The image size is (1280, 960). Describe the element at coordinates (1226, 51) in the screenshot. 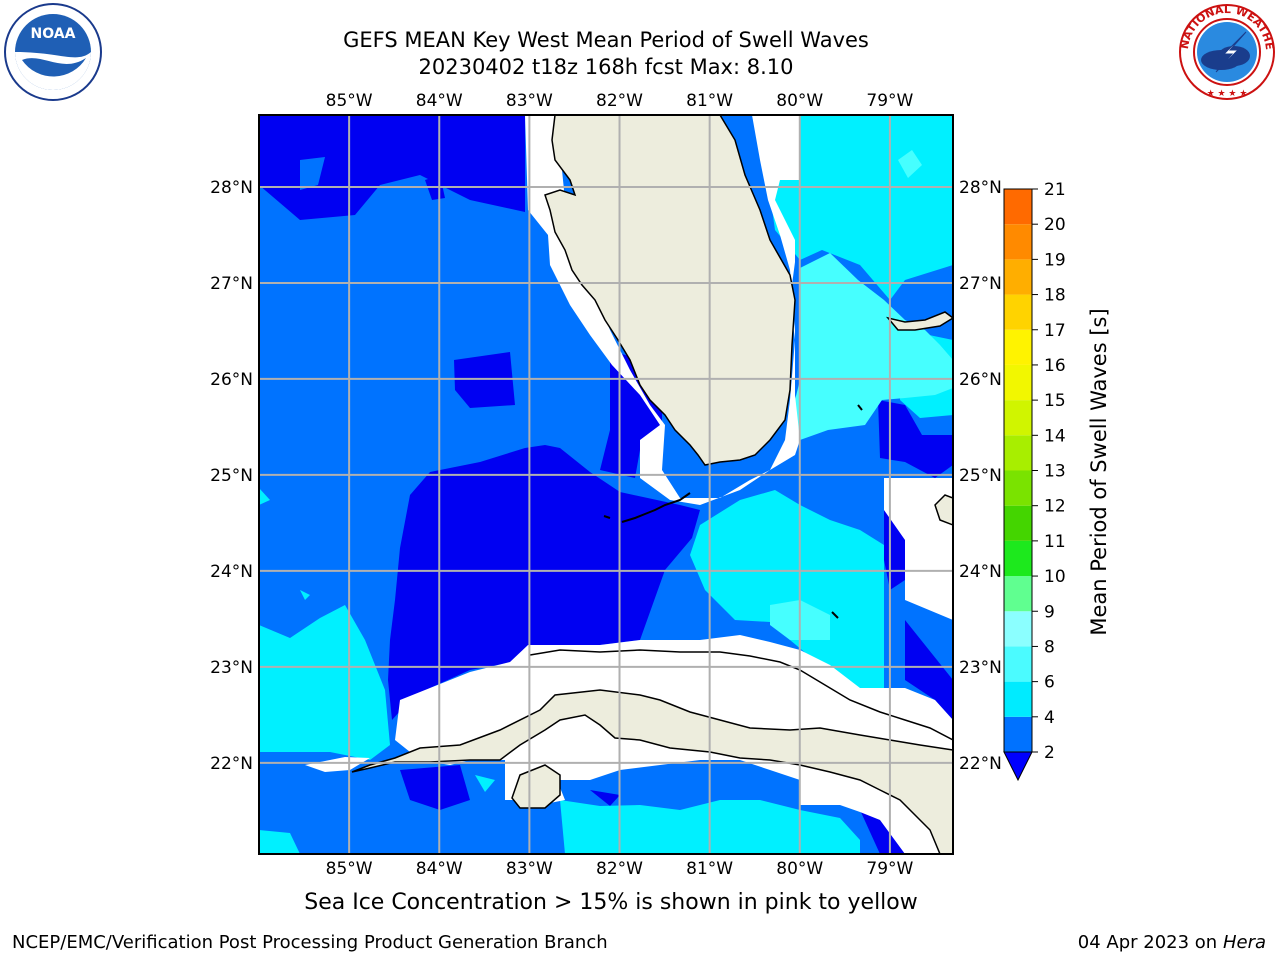

I see `national-weather-service-logo-icon: NATIONAL WEATHER SERVICE ★ ★ ★ ★` at that location.